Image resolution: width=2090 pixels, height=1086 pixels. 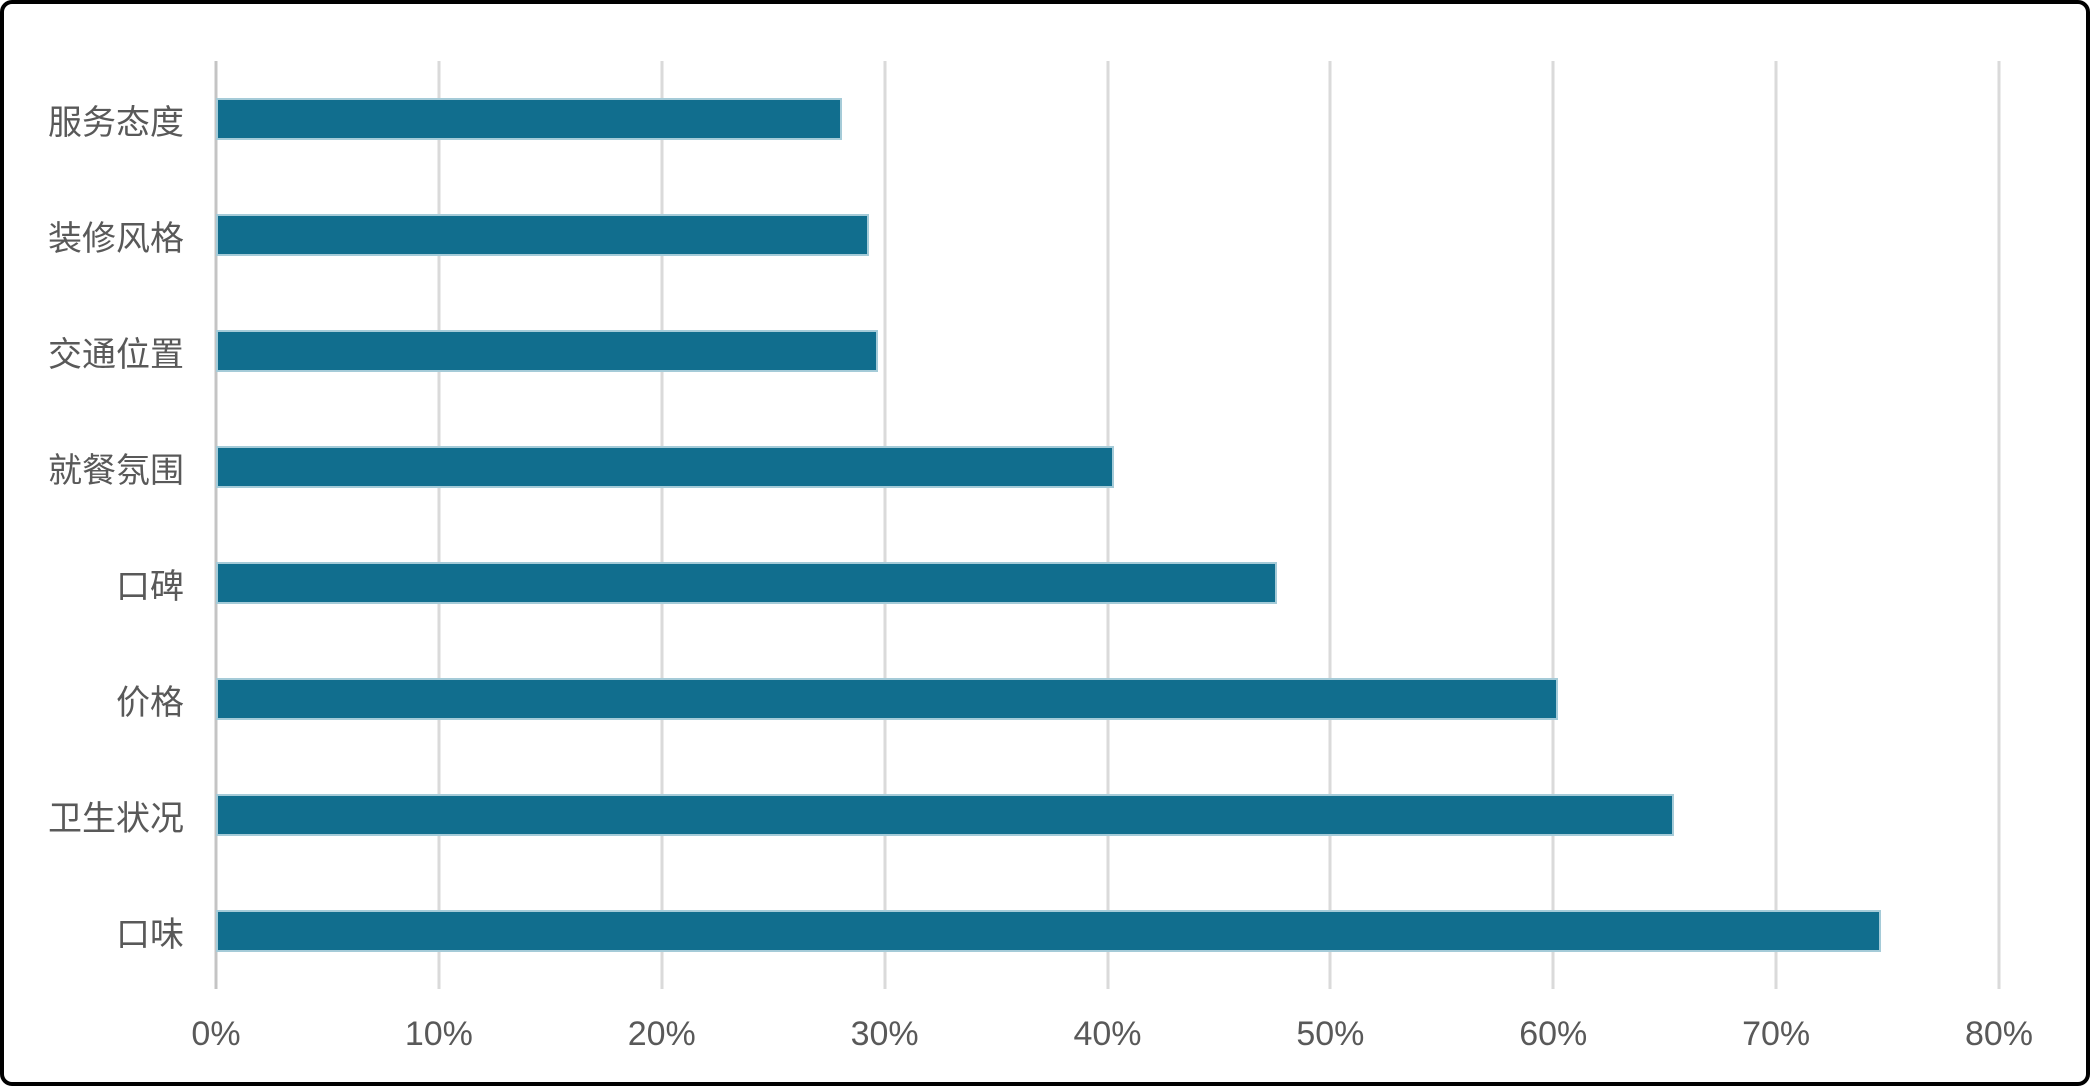 I want to click on category-axis: 服务态度装修风格交通位置就餐氛围口碑价格卫生状况口味, so click(x=110, y=525).